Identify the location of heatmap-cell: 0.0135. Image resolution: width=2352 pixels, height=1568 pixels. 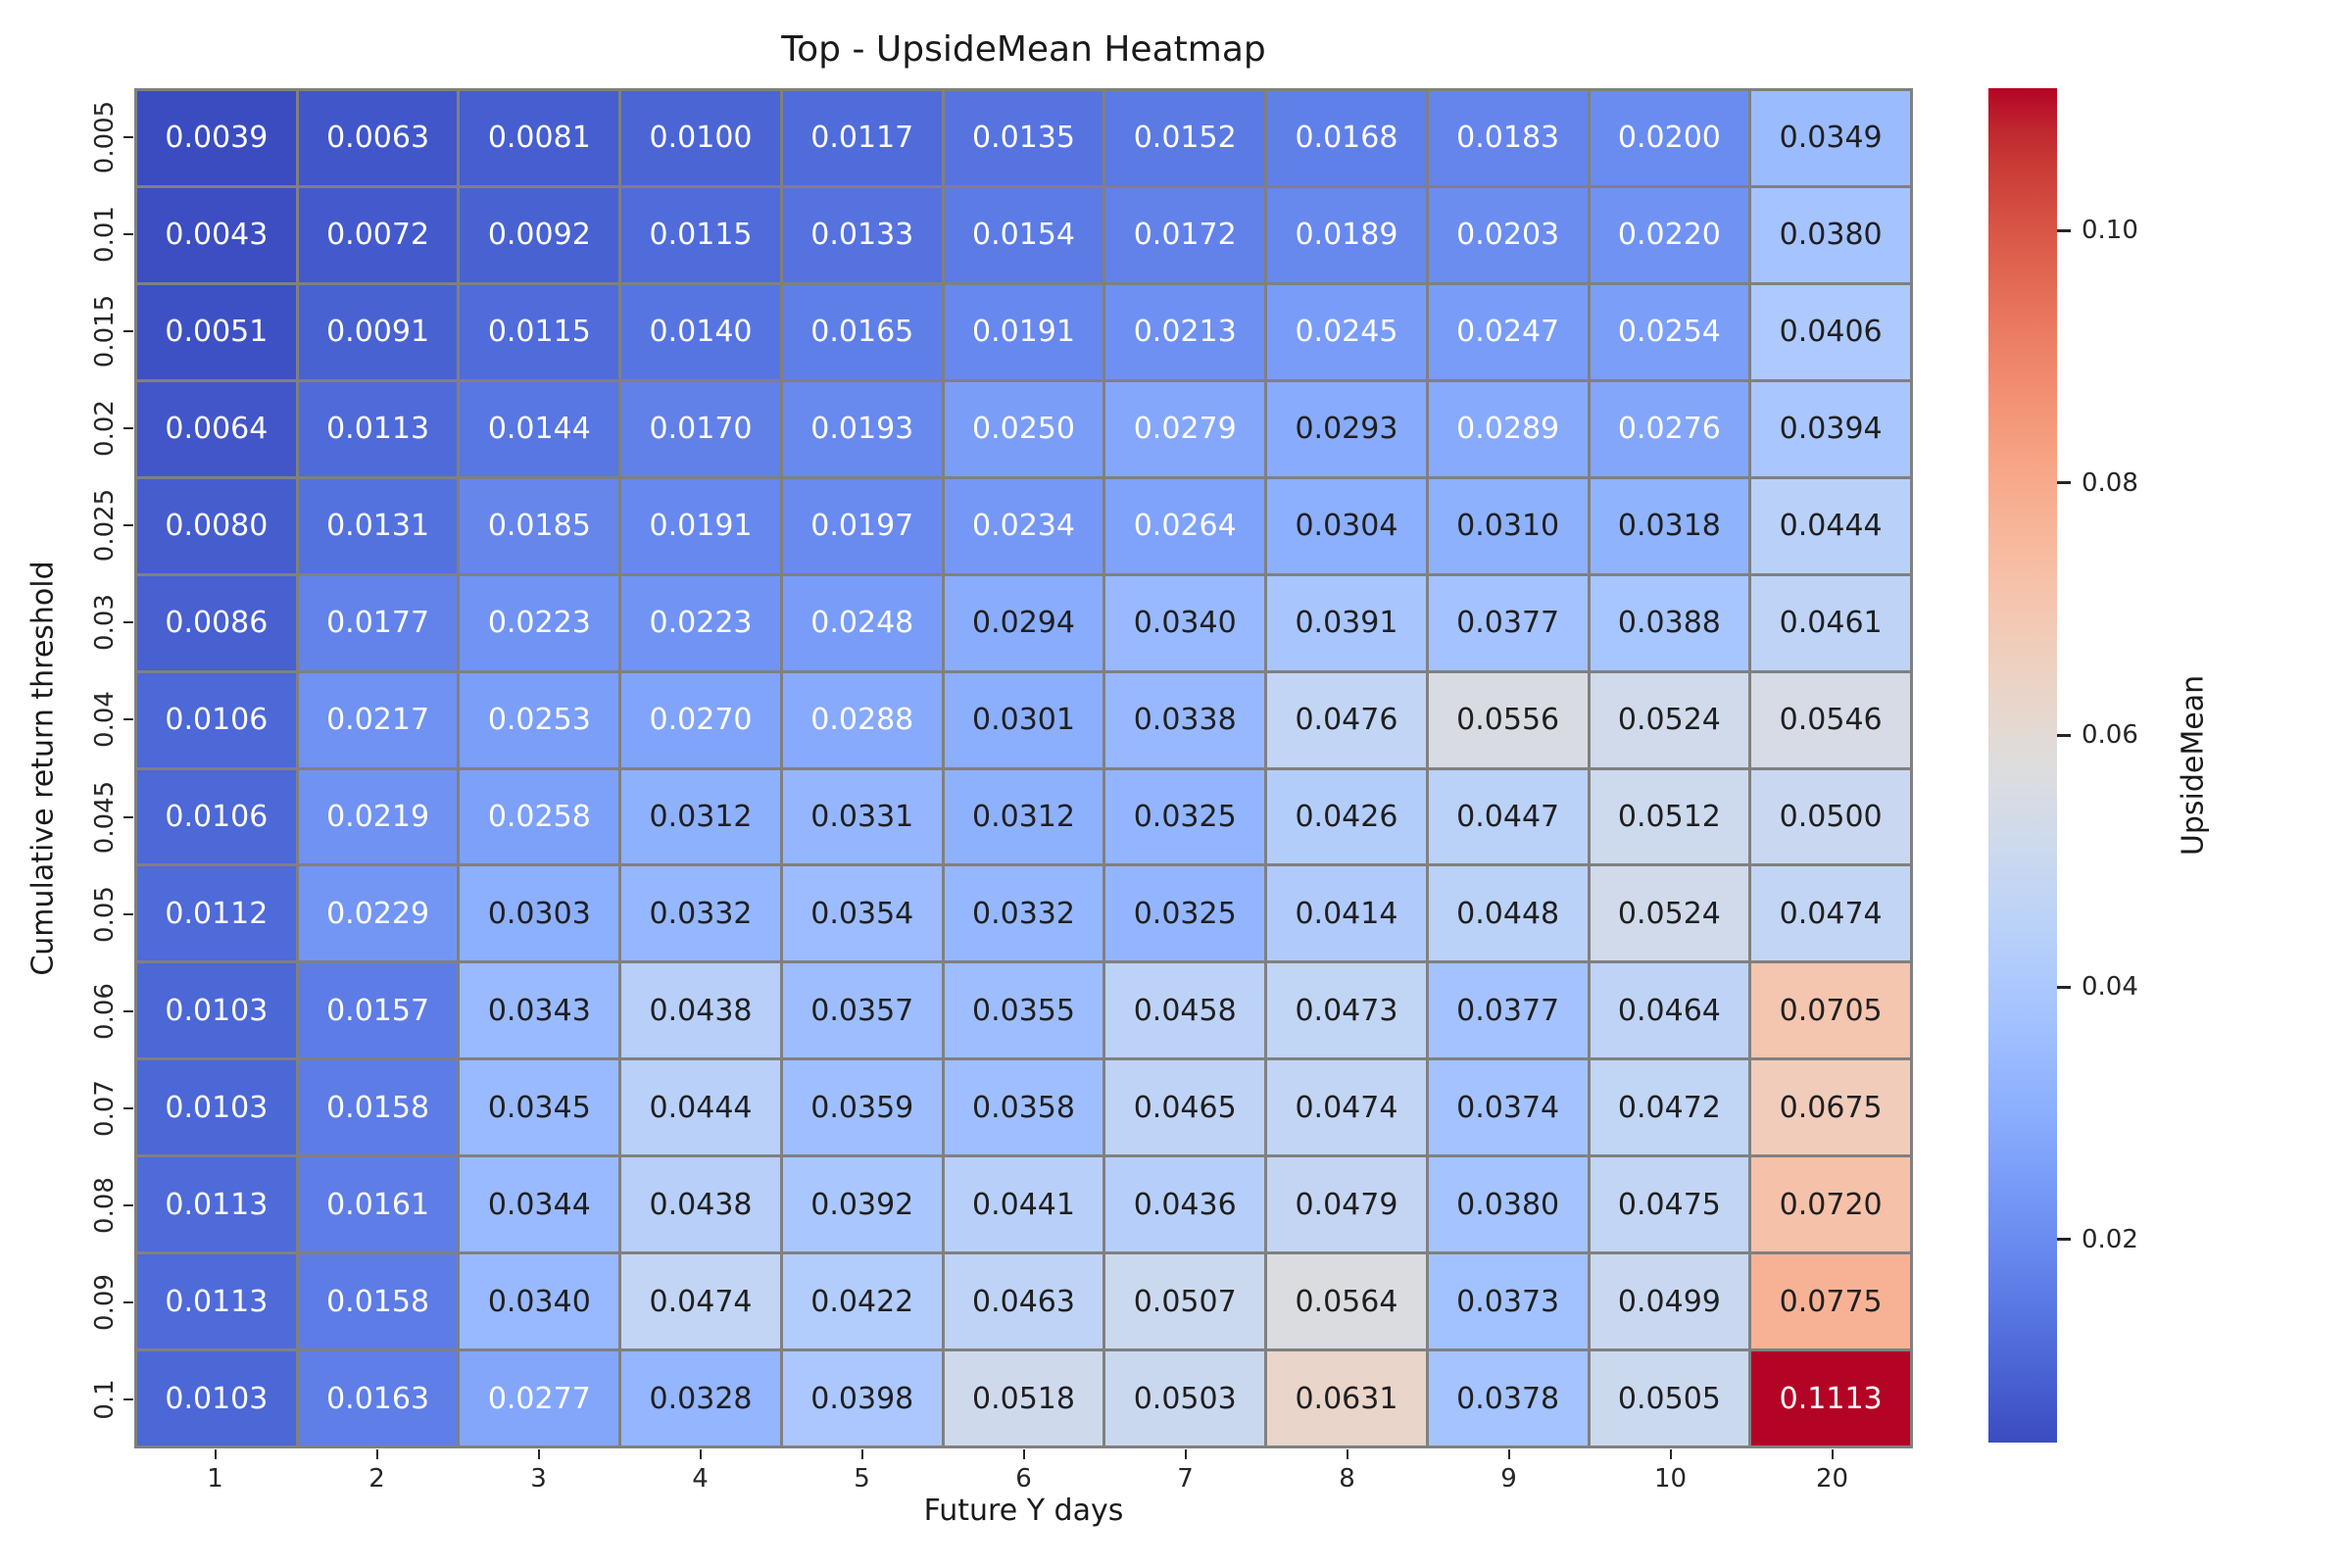
(1023, 138).